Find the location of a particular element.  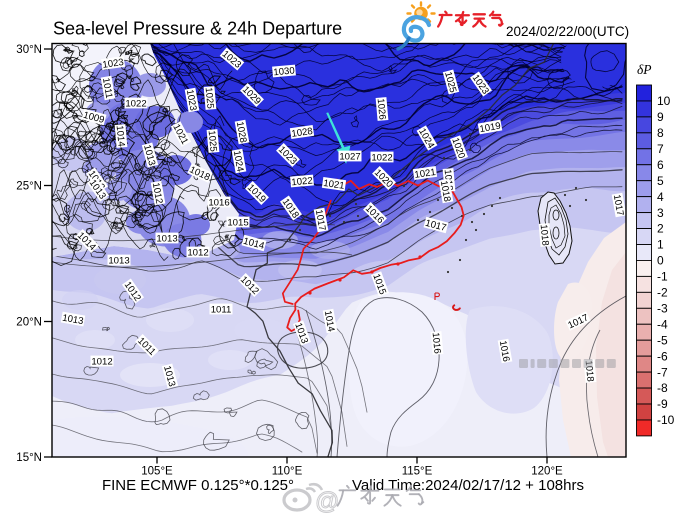

svg-text: 1027 is located at coordinates (349, 156).